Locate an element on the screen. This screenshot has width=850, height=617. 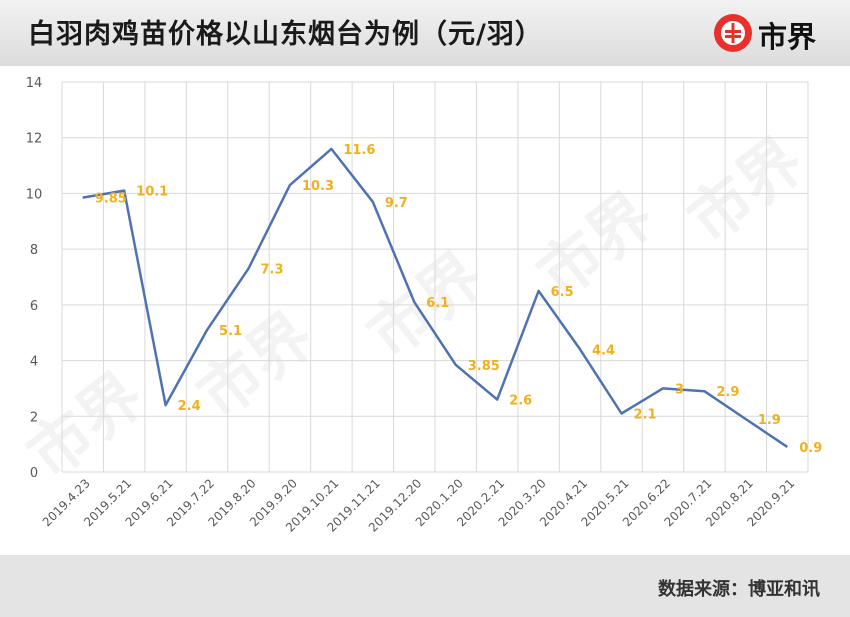
chart-footer: 数据来源：博亚和讯 is located at coordinates (425, 586).